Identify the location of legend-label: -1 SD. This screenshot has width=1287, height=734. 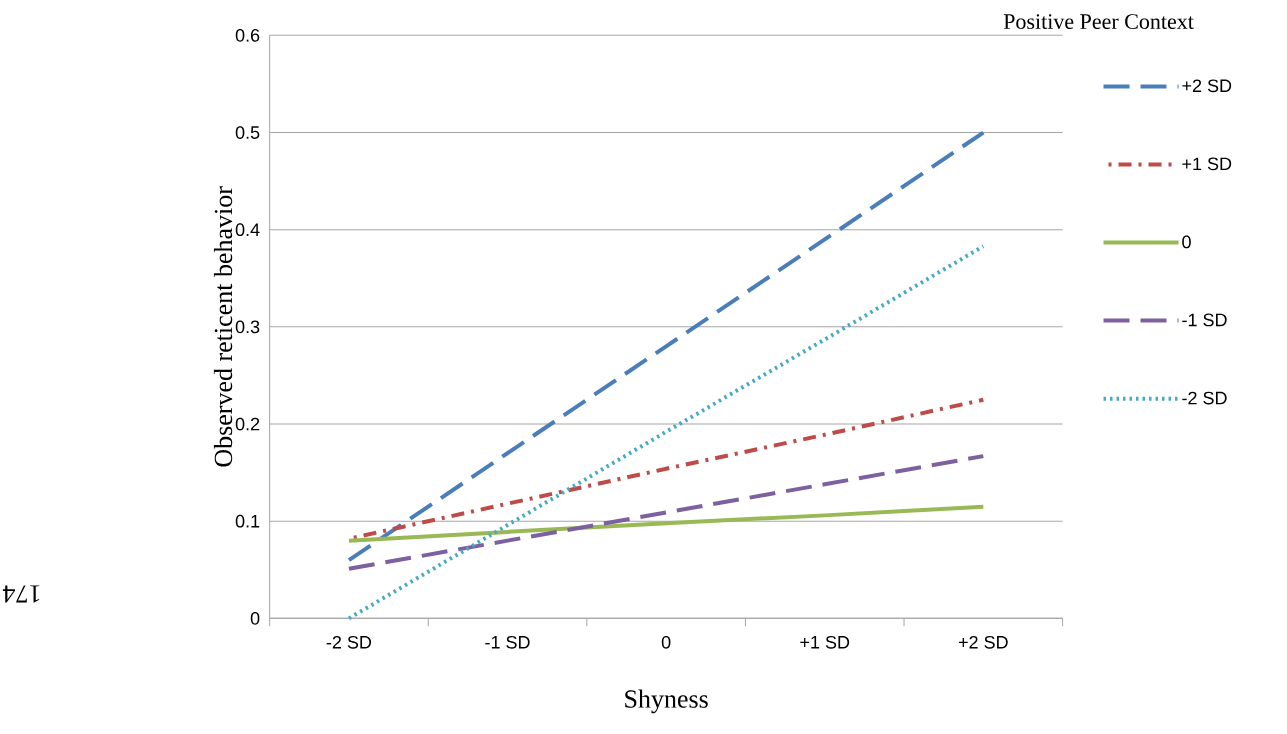
(1204, 320).